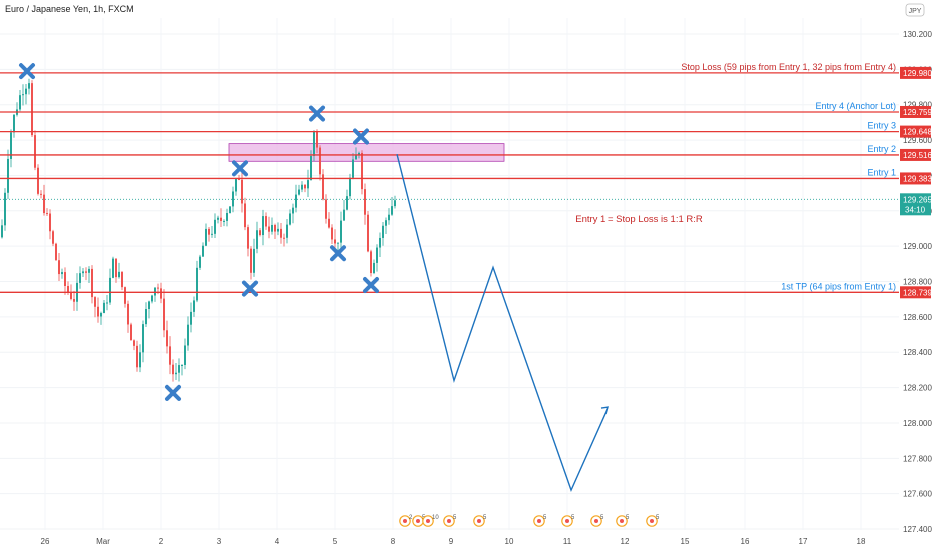  Describe the element at coordinates (406, 521) in the screenshot. I see `event-badge: 2` at that location.